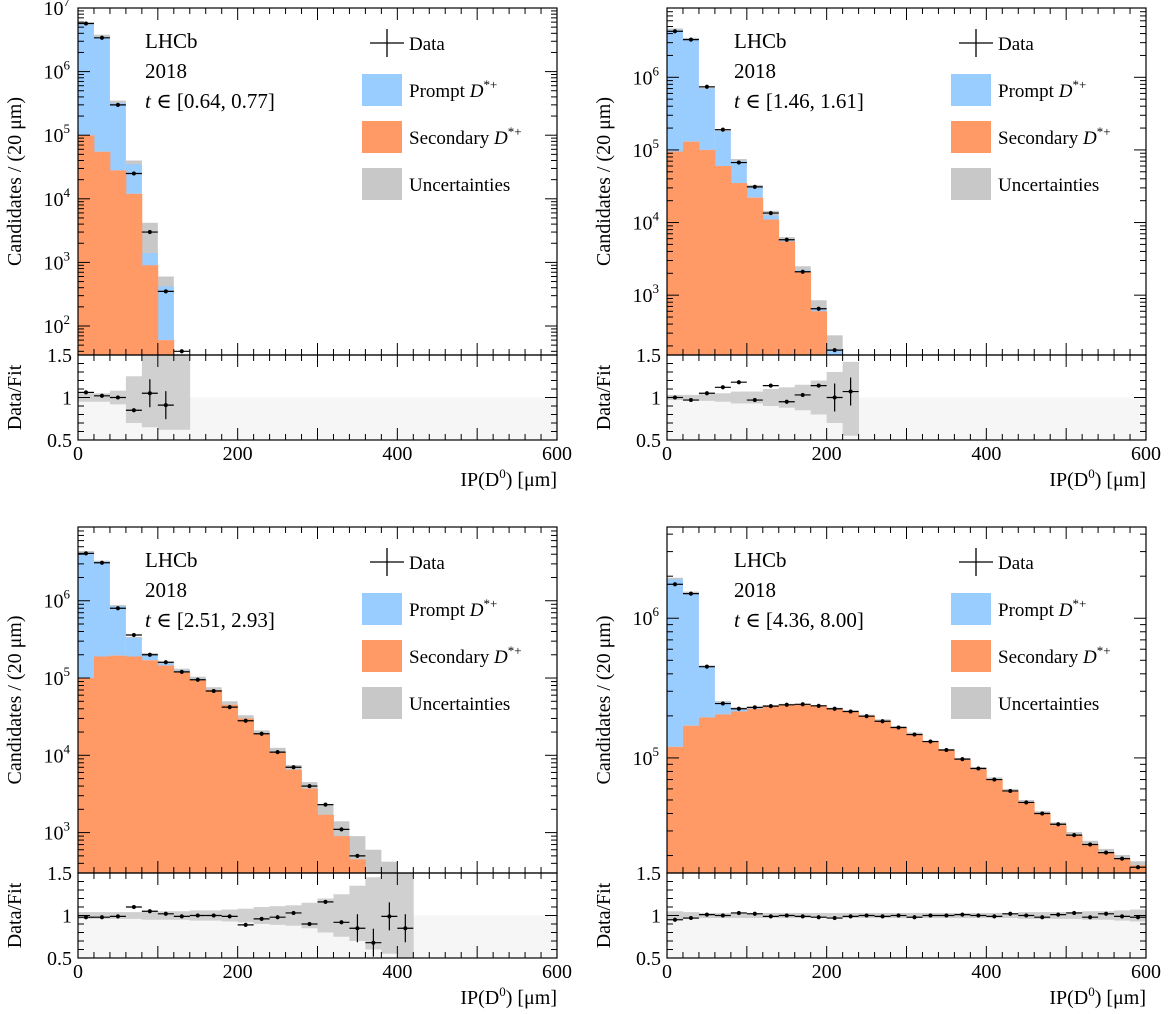 The width and height of the screenshot is (1173, 1014). What do you see at coordinates (382, 609) in the screenshot?
I see `legend-prompt-swatch` at bounding box center [382, 609].